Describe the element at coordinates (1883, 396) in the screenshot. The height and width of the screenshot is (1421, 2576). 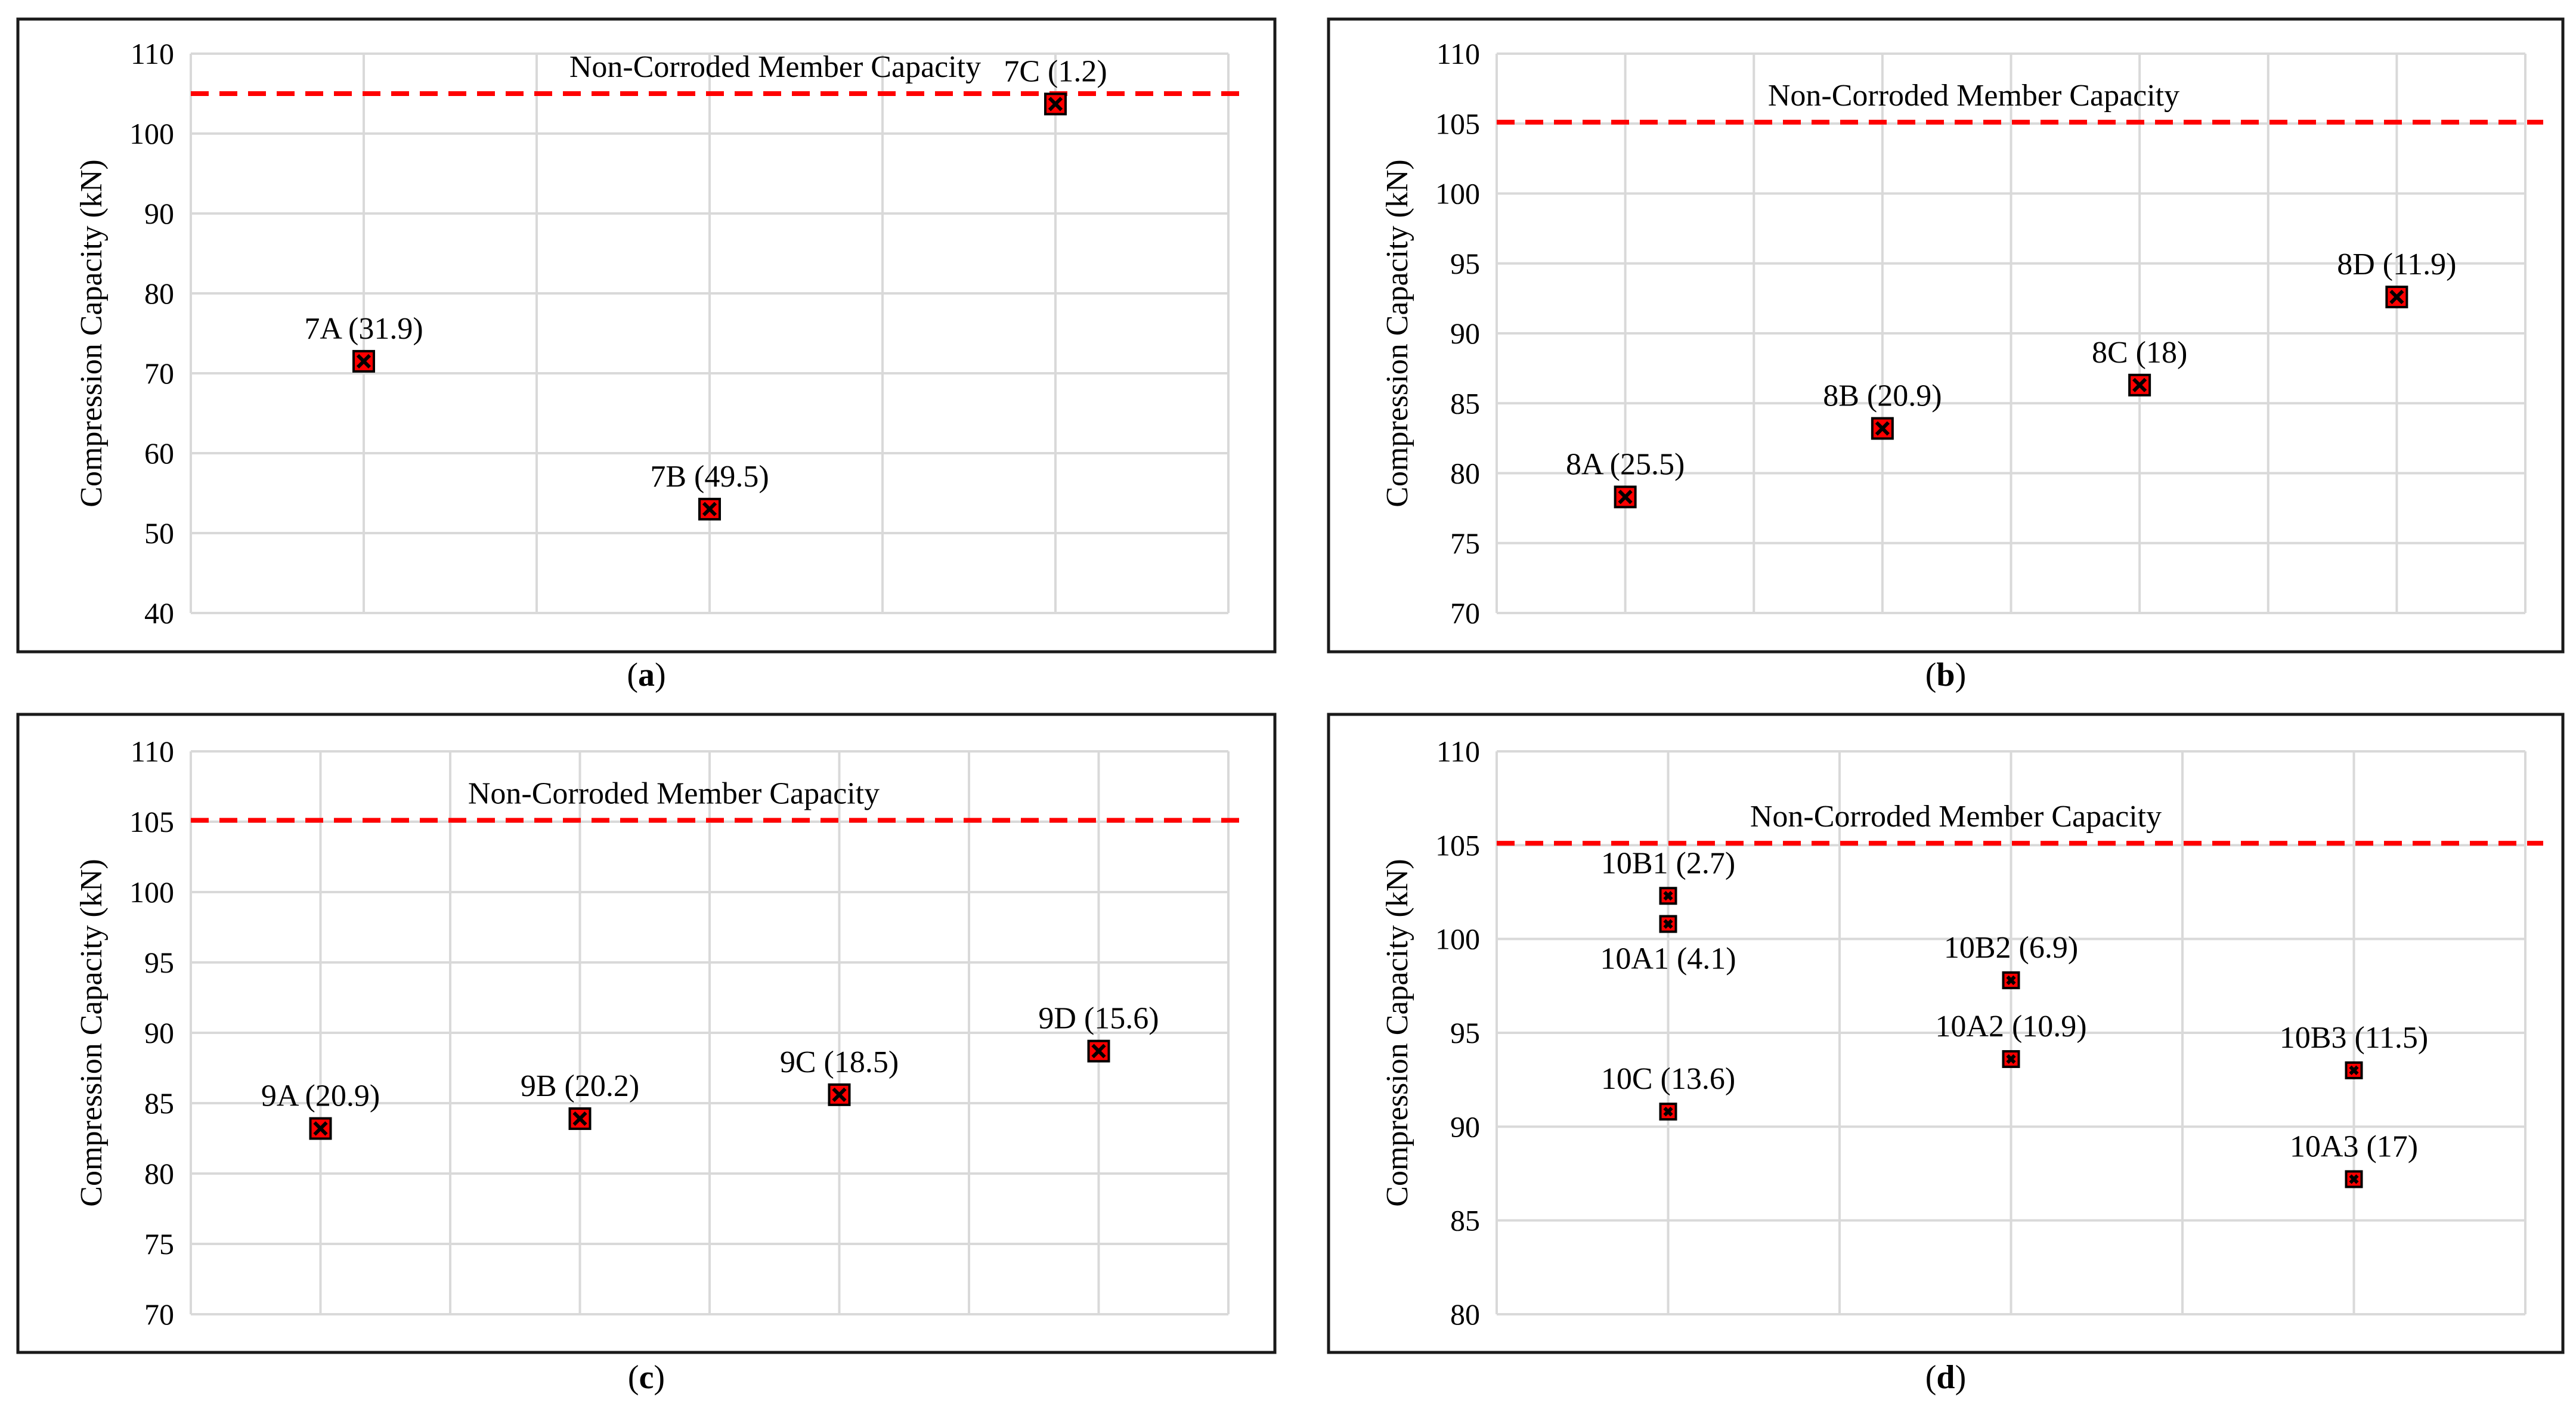
I see `data-label: 8B (20.9)` at that location.